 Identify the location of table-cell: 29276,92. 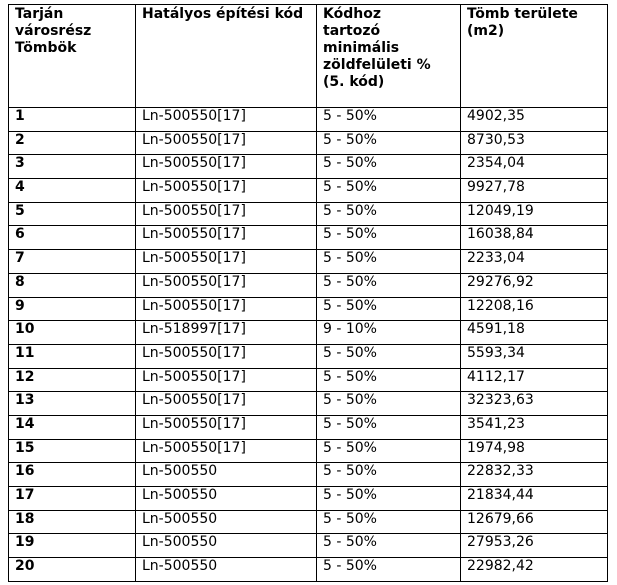
(534, 285).